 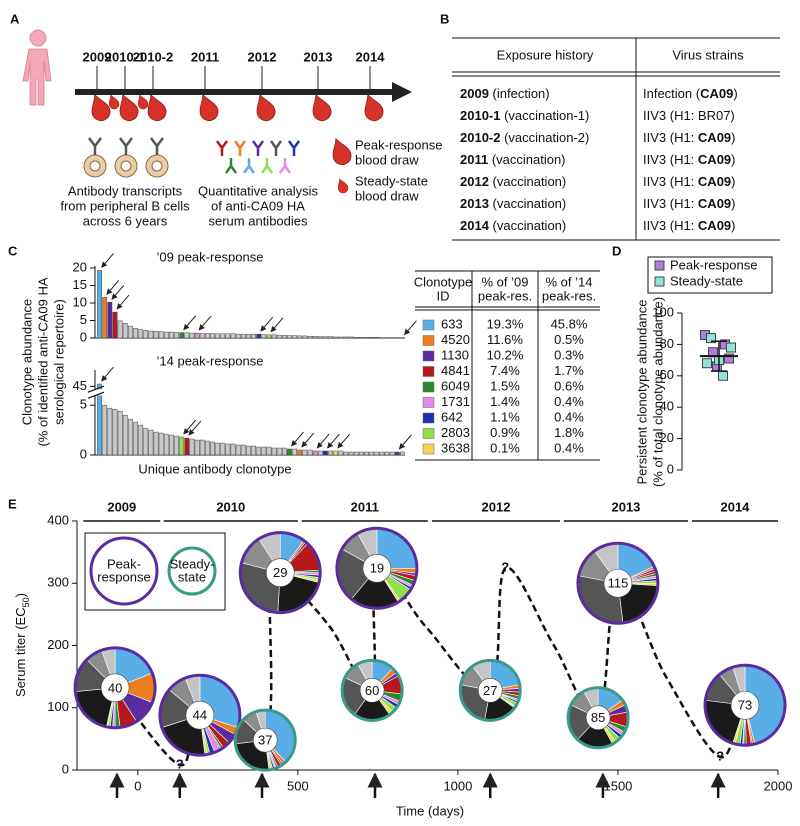 What do you see at coordinates (428, 325) in the screenshot?
I see `color-swatch` at bounding box center [428, 325].